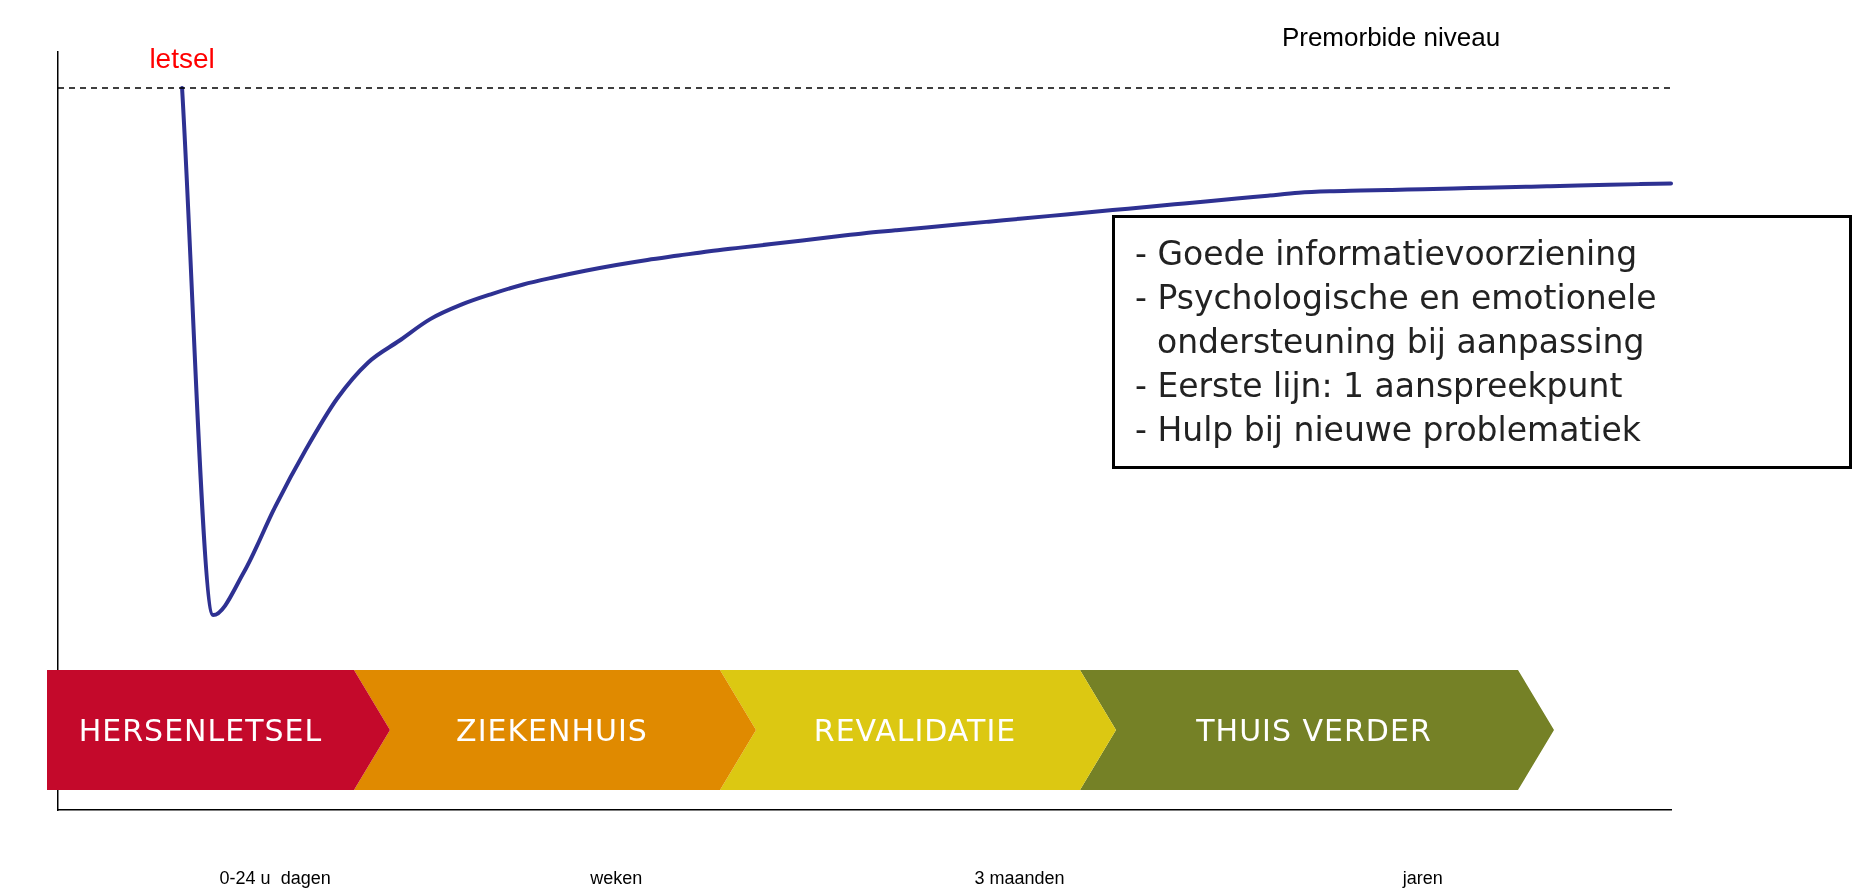 Image resolution: width=1852 pixels, height=893 pixels. What do you see at coordinates (1388, 430) in the screenshot?
I see `annotation: - Hulp bij nieuwe problematiek` at bounding box center [1388, 430].